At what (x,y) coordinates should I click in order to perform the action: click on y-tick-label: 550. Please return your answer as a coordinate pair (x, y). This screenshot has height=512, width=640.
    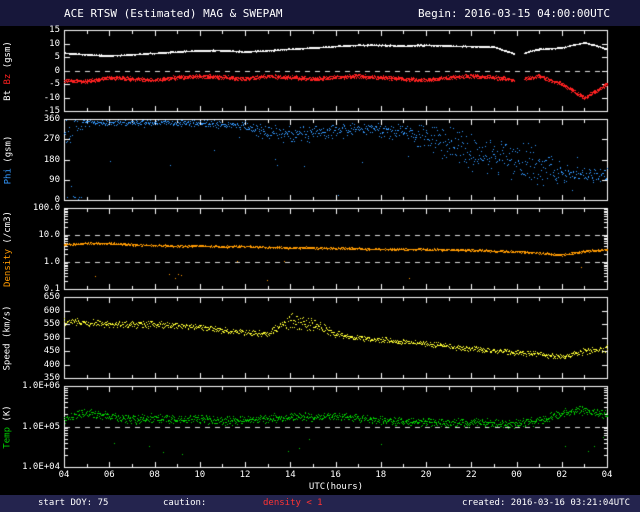
    Looking at the image, I should click on (51, 324).